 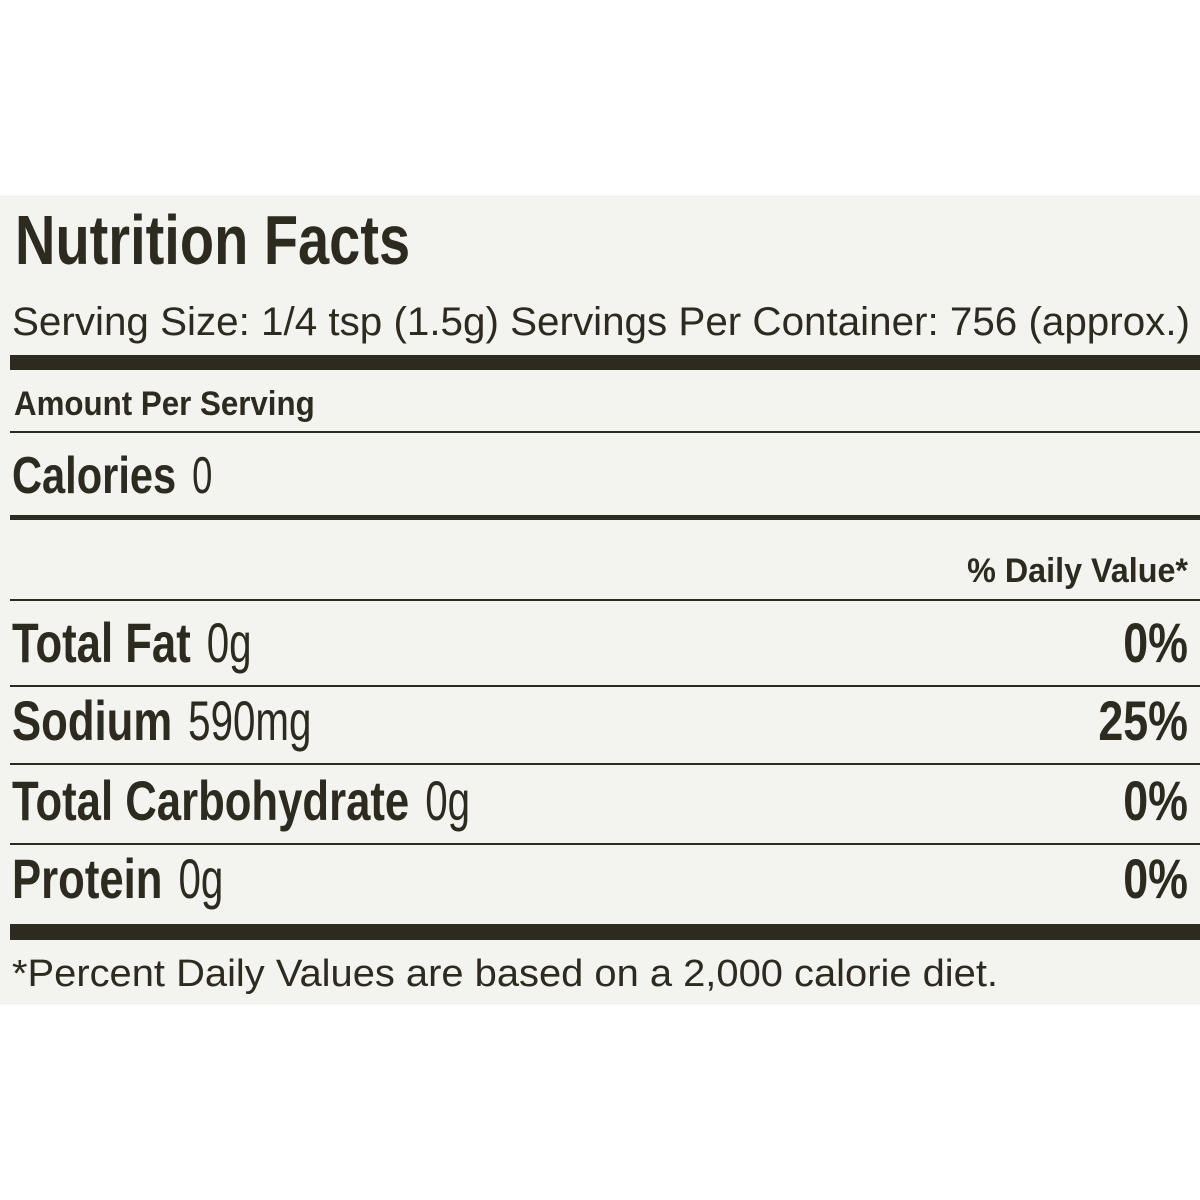 I want to click on calories-label: Calories, so click(x=94, y=476).